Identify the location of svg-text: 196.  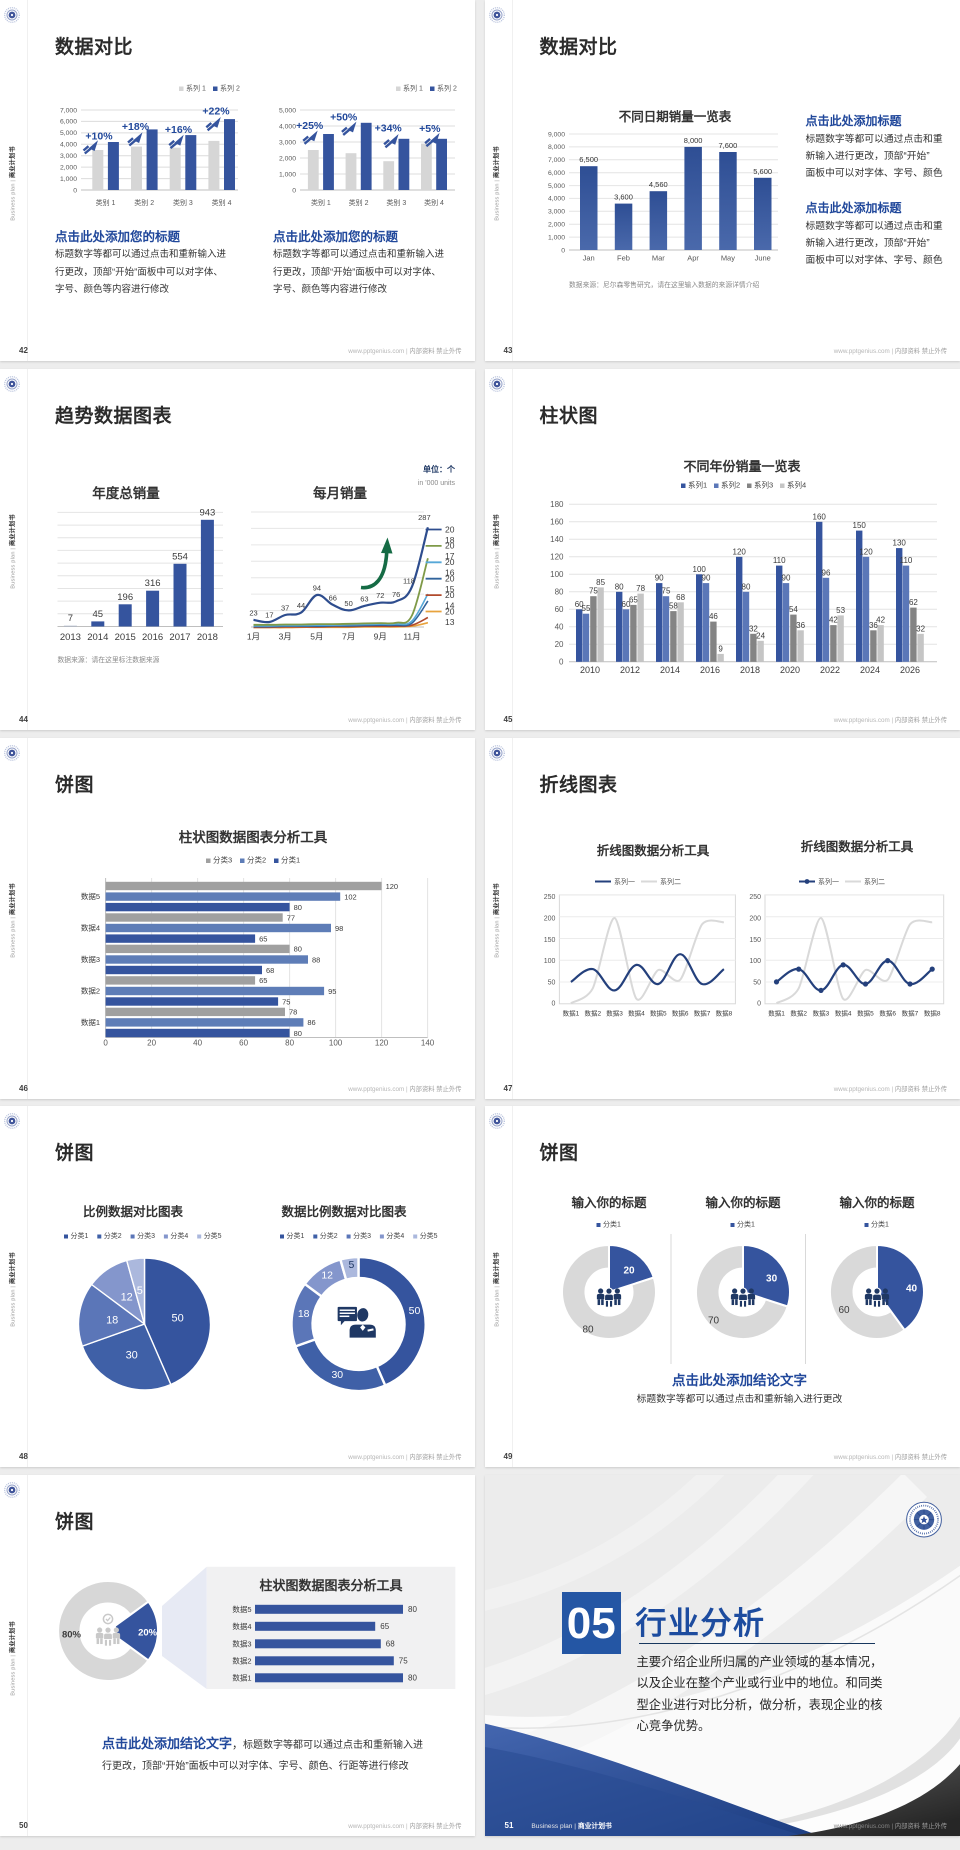
(125, 597).